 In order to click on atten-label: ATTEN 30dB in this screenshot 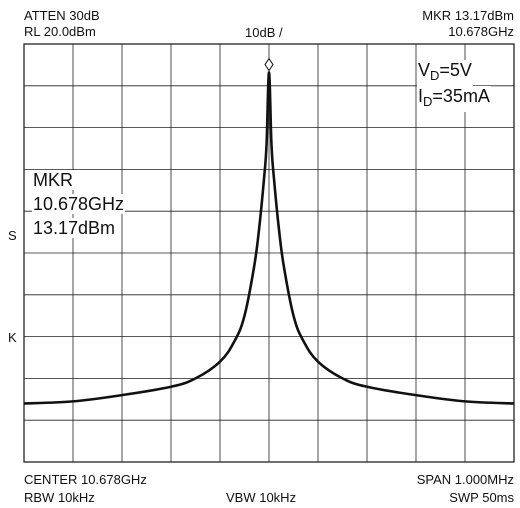, I will do `click(62, 15)`.